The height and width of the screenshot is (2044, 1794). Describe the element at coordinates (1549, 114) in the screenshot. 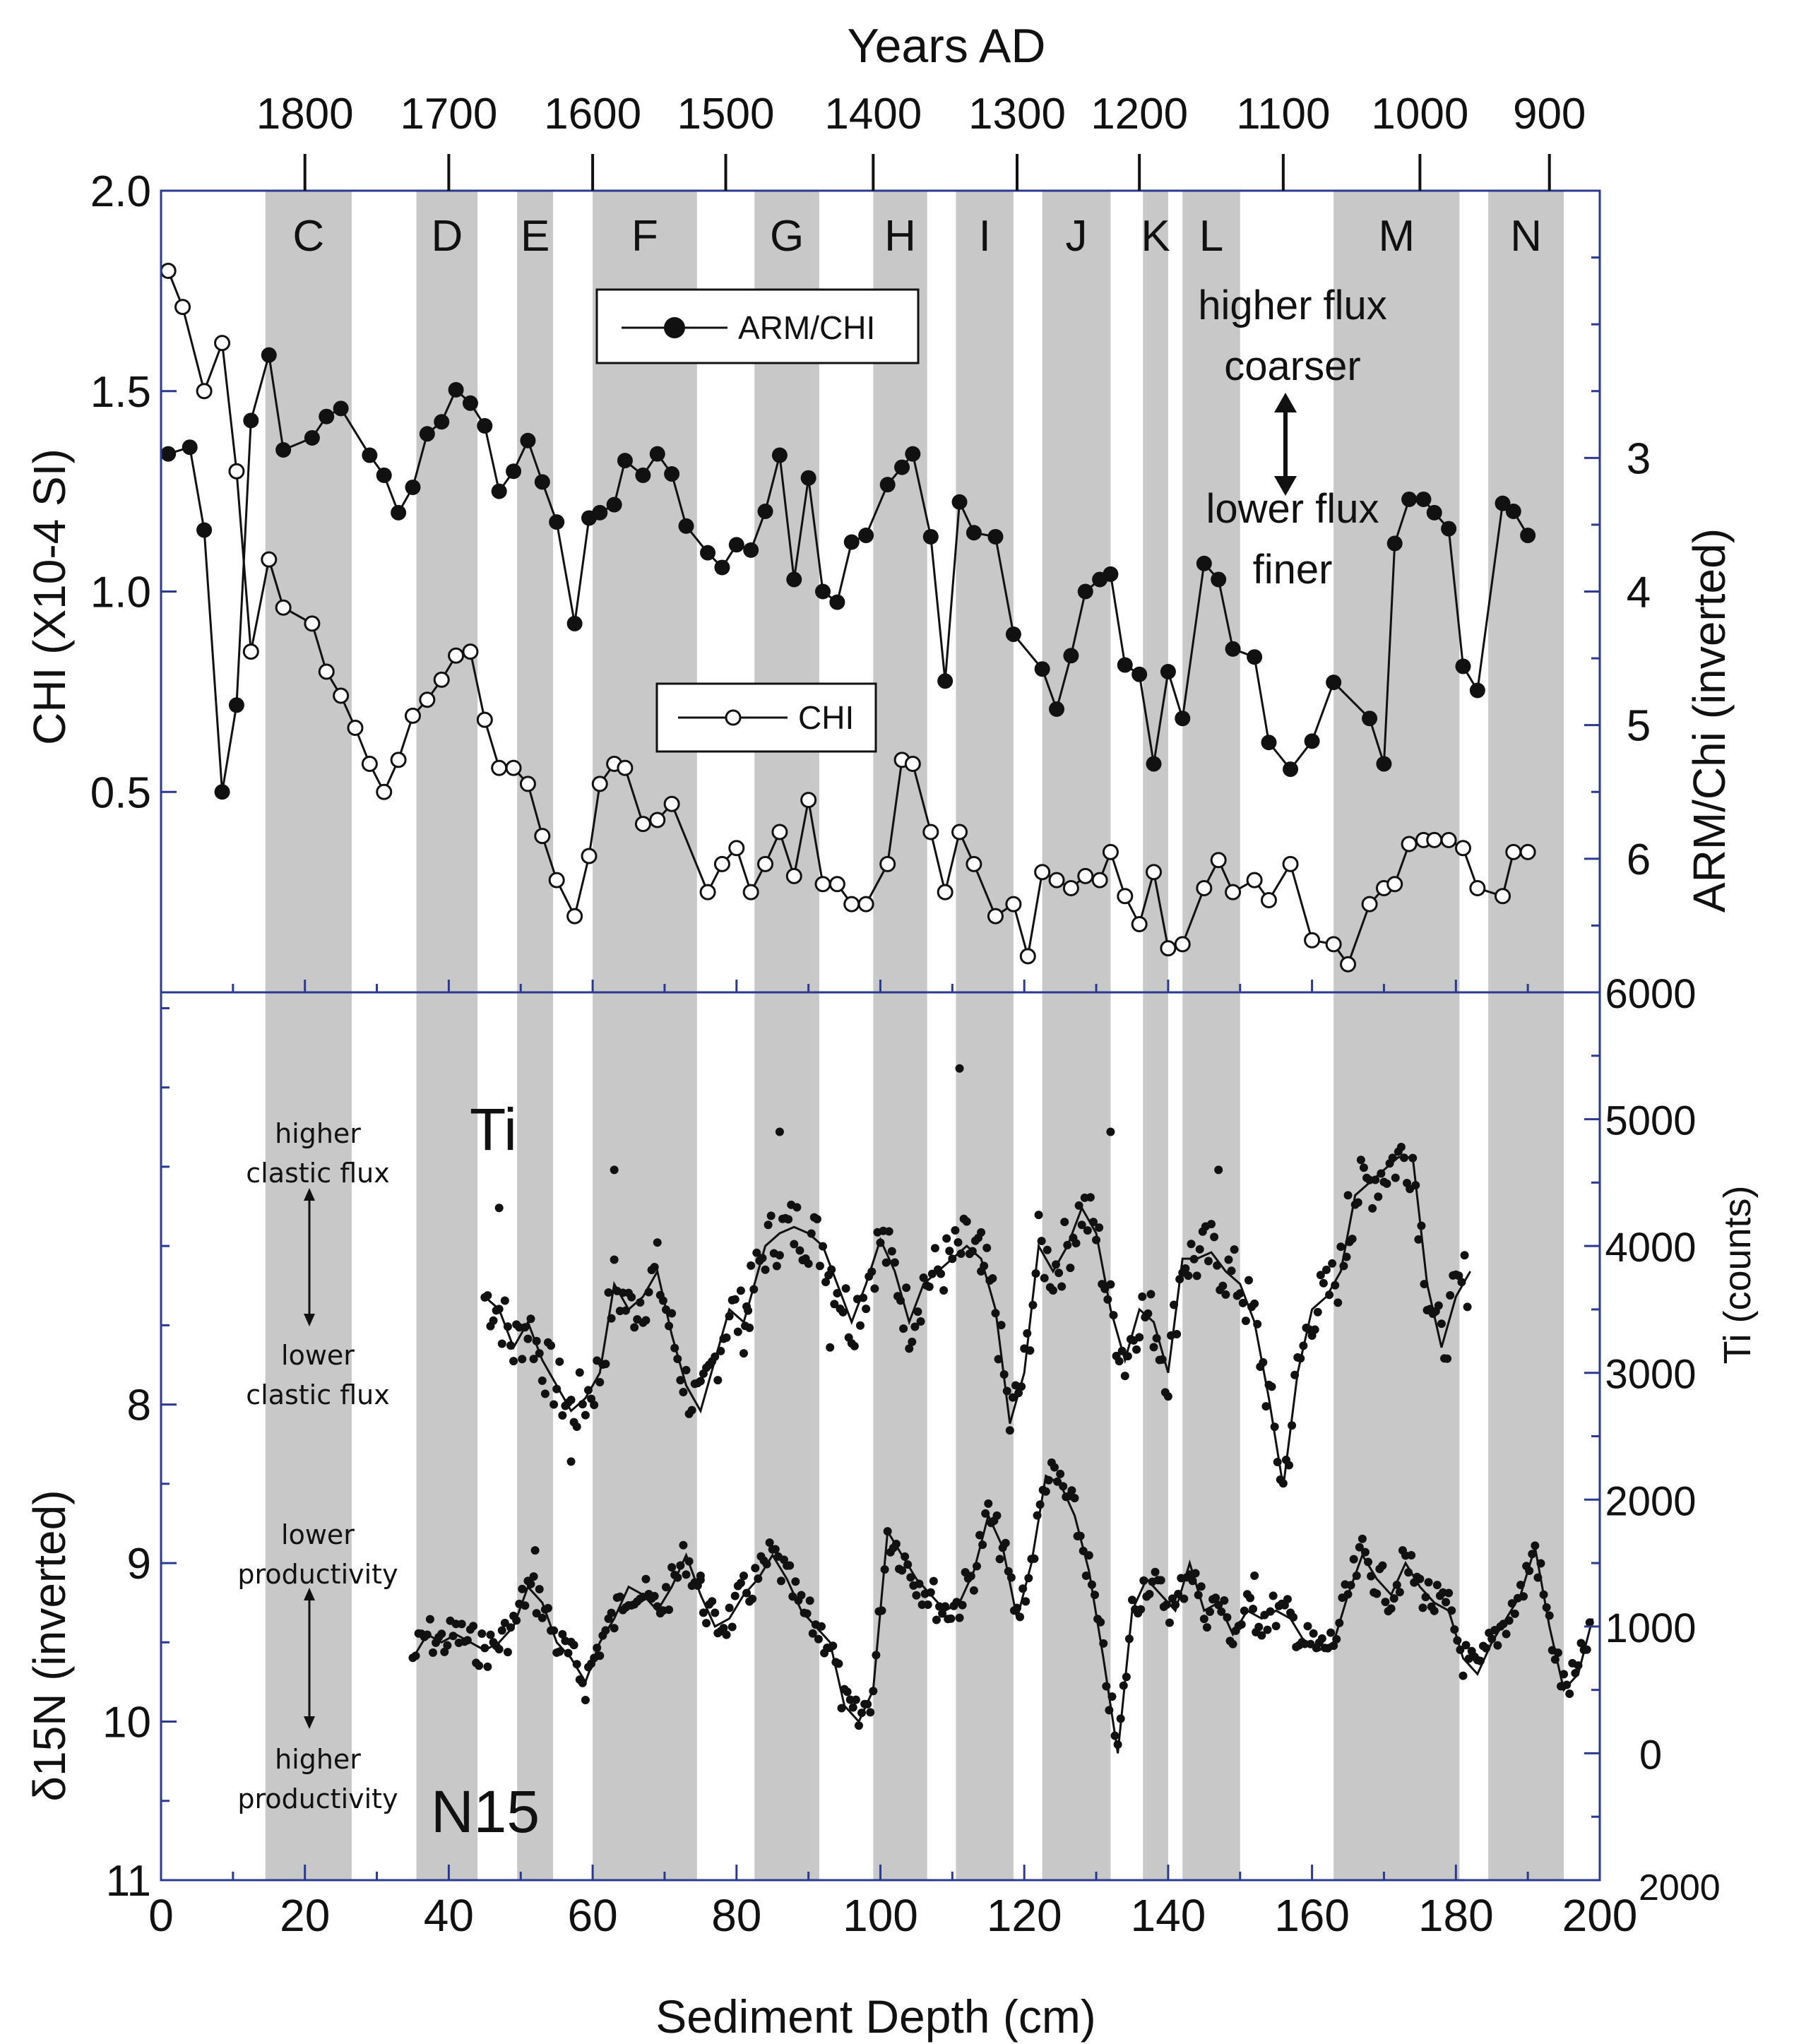

I see `top-tick-label: 900` at that location.